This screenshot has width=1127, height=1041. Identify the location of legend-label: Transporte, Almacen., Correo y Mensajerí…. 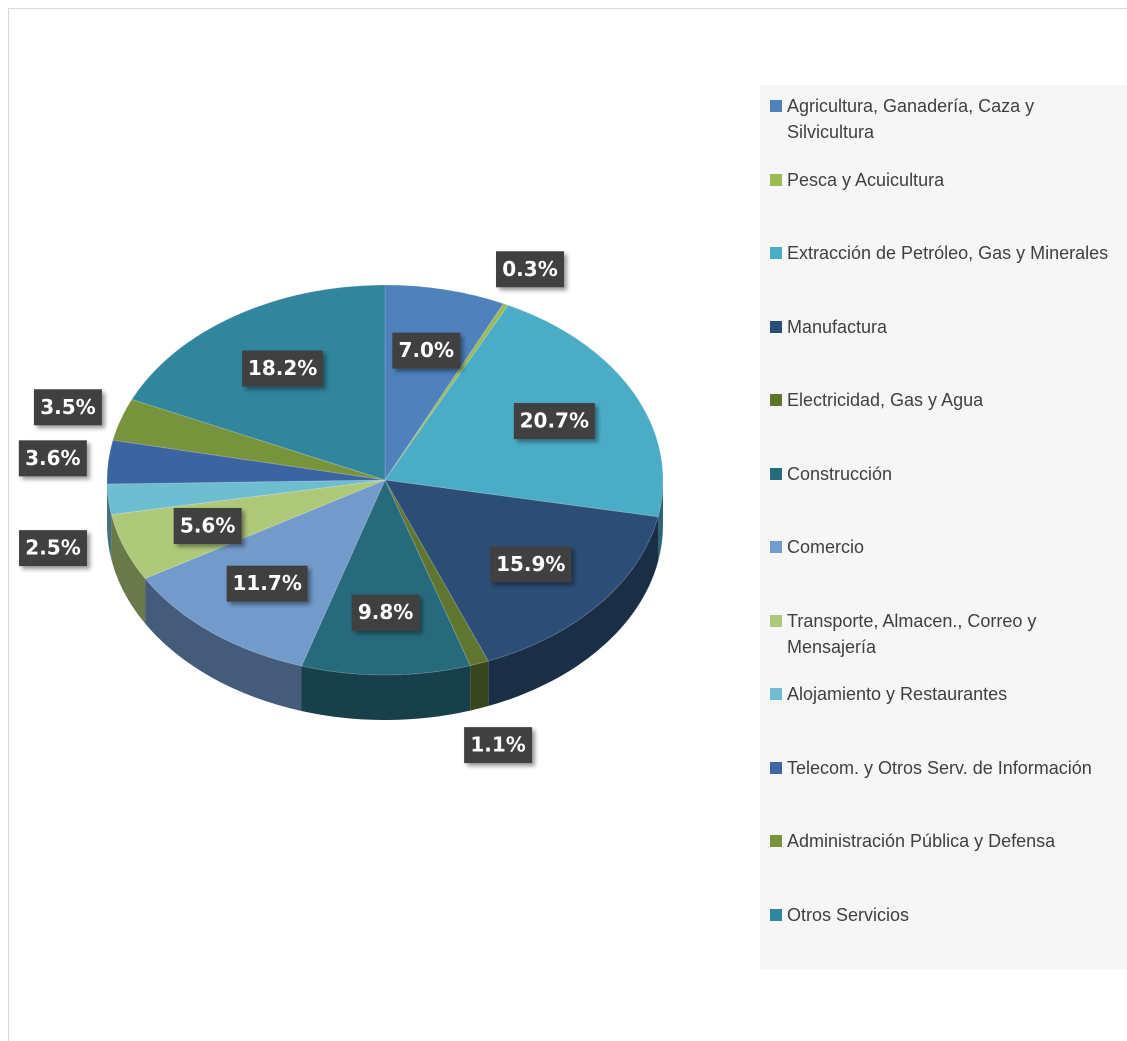
(912, 633).